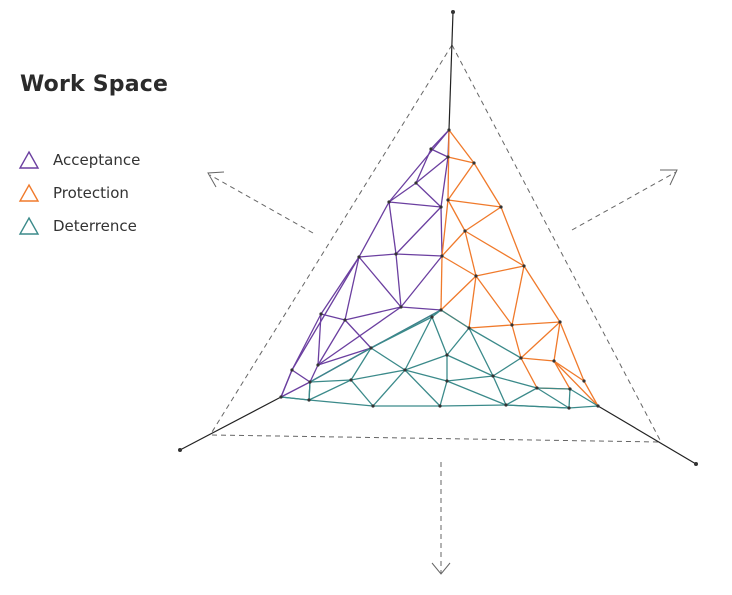 The image size is (732, 595). I want to click on legend-item-protection: Protection, so click(79, 192).